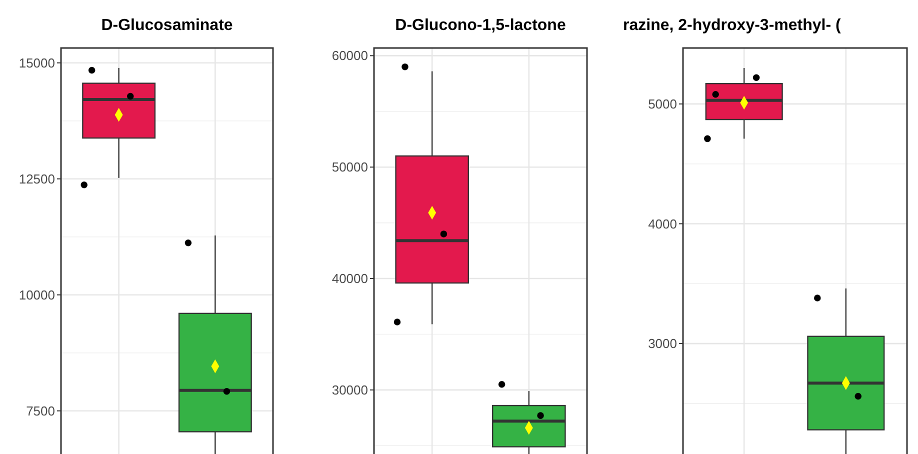  I want to click on y-tick-label: 15000, so click(36, 62).